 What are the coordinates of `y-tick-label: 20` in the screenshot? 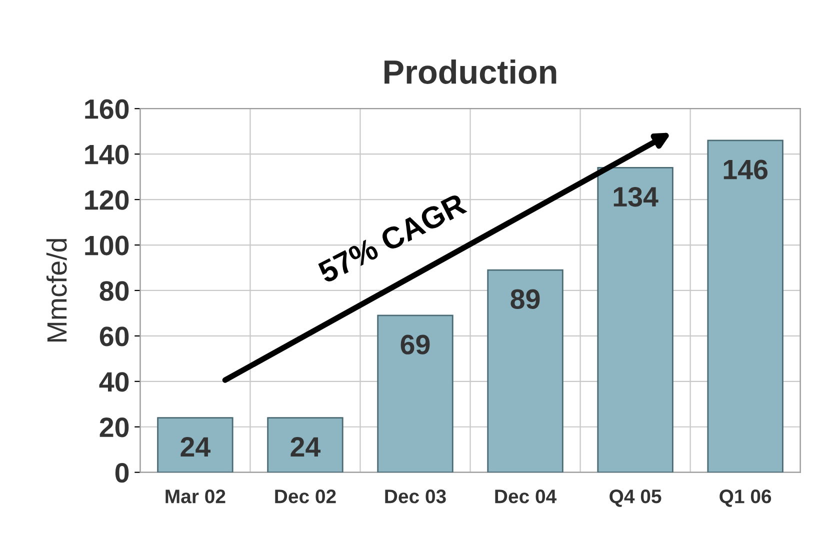 It's located at (114, 428).